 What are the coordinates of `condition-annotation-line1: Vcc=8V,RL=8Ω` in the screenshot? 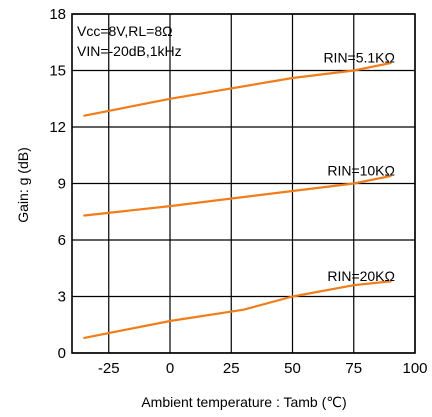 It's located at (125, 31).